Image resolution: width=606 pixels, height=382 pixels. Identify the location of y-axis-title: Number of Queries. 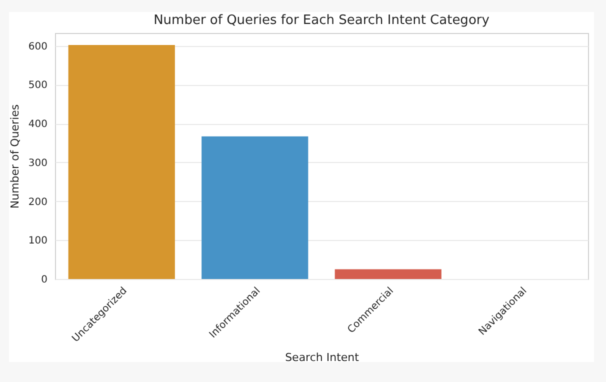
(15, 156).